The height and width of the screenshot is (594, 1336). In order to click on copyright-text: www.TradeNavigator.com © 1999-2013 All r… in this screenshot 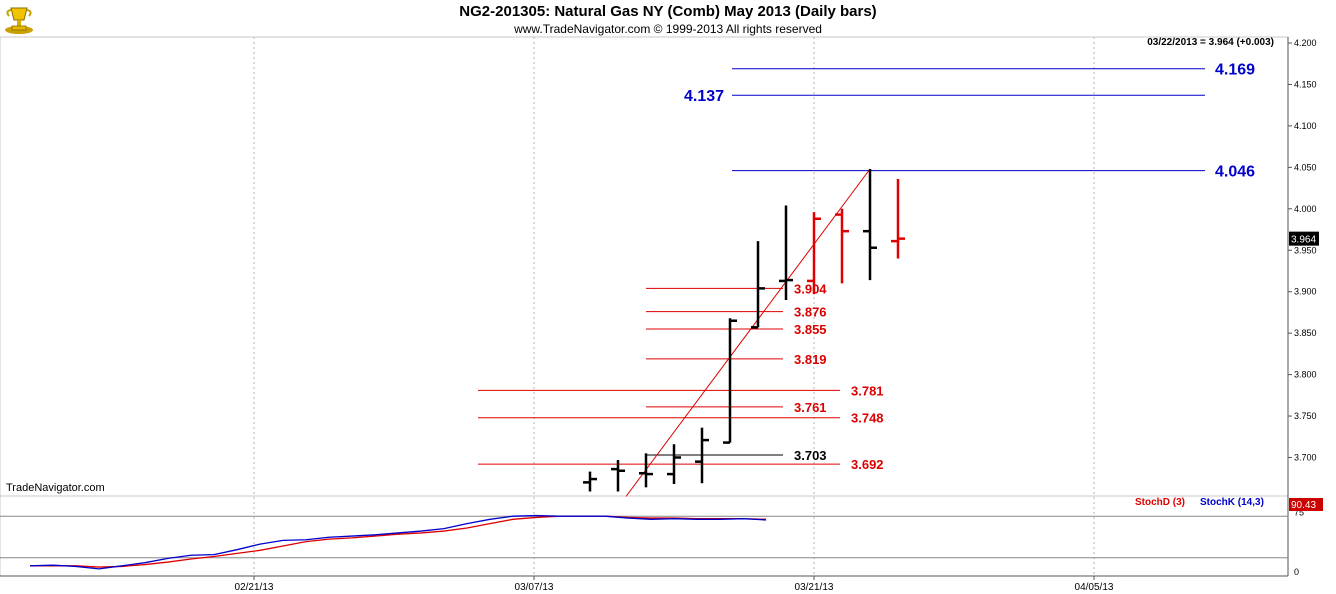, I will do `click(668, 29)`.